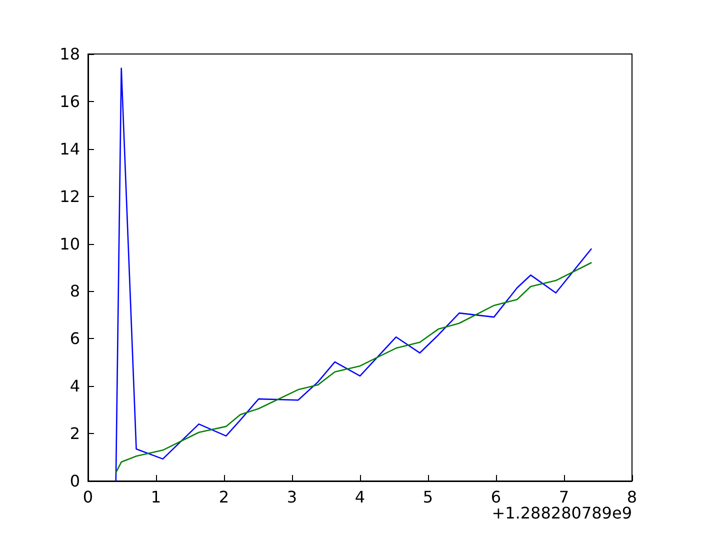 The height and width of the screenshot is (535, 703). What do you see at coordinates (564, 497) in the screenshot?
I see `x-tick-label: 7` at bounding box center [564, 497].